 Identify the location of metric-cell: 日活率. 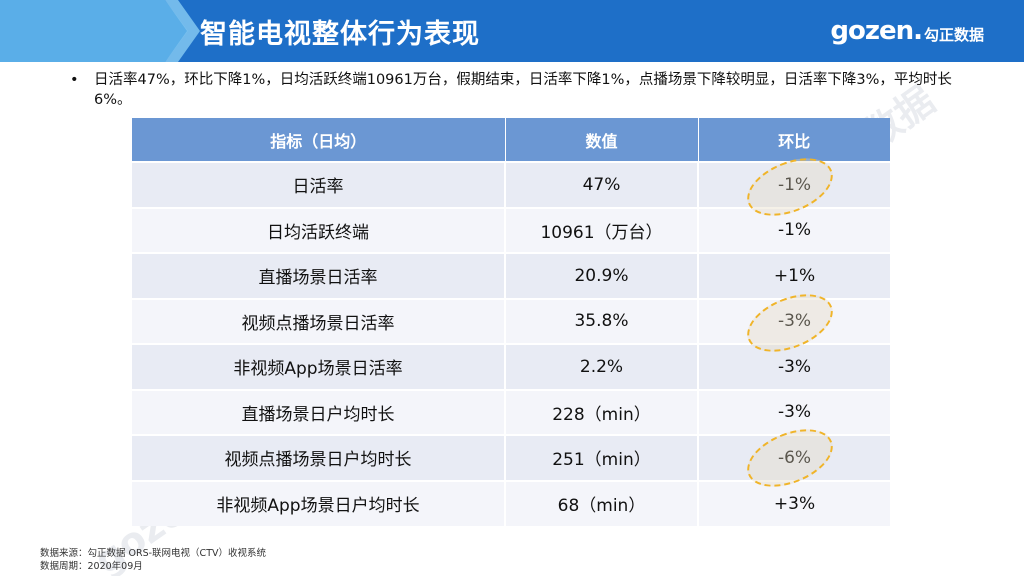
(319, 184).